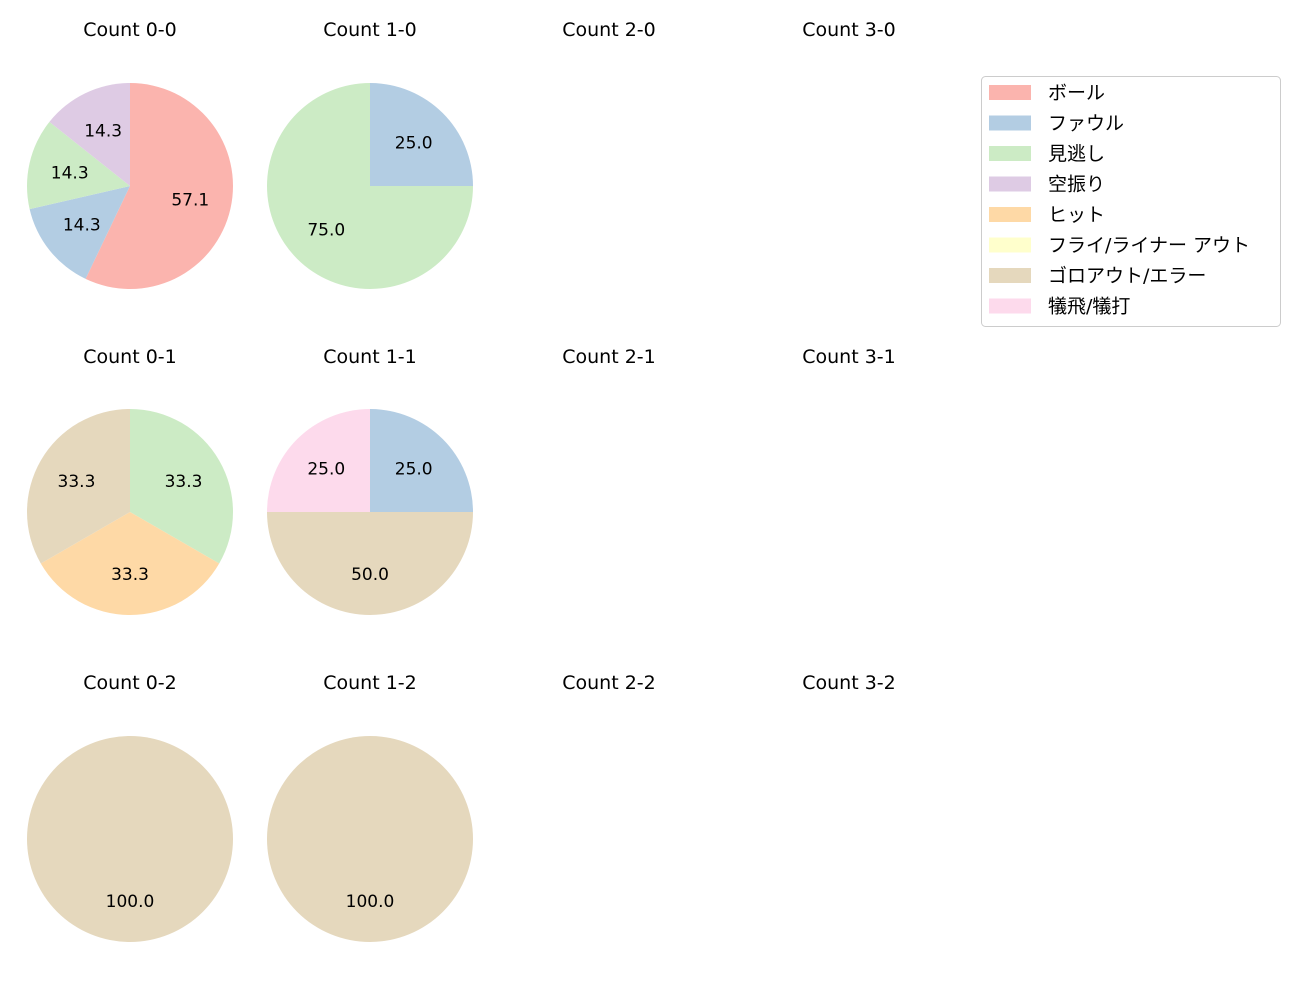 The height and width of the screenshot is (1000, 1300). Describe the element at coordinates (370, 575) in the screenshot. I see `slice-label: 50.0` at that location.